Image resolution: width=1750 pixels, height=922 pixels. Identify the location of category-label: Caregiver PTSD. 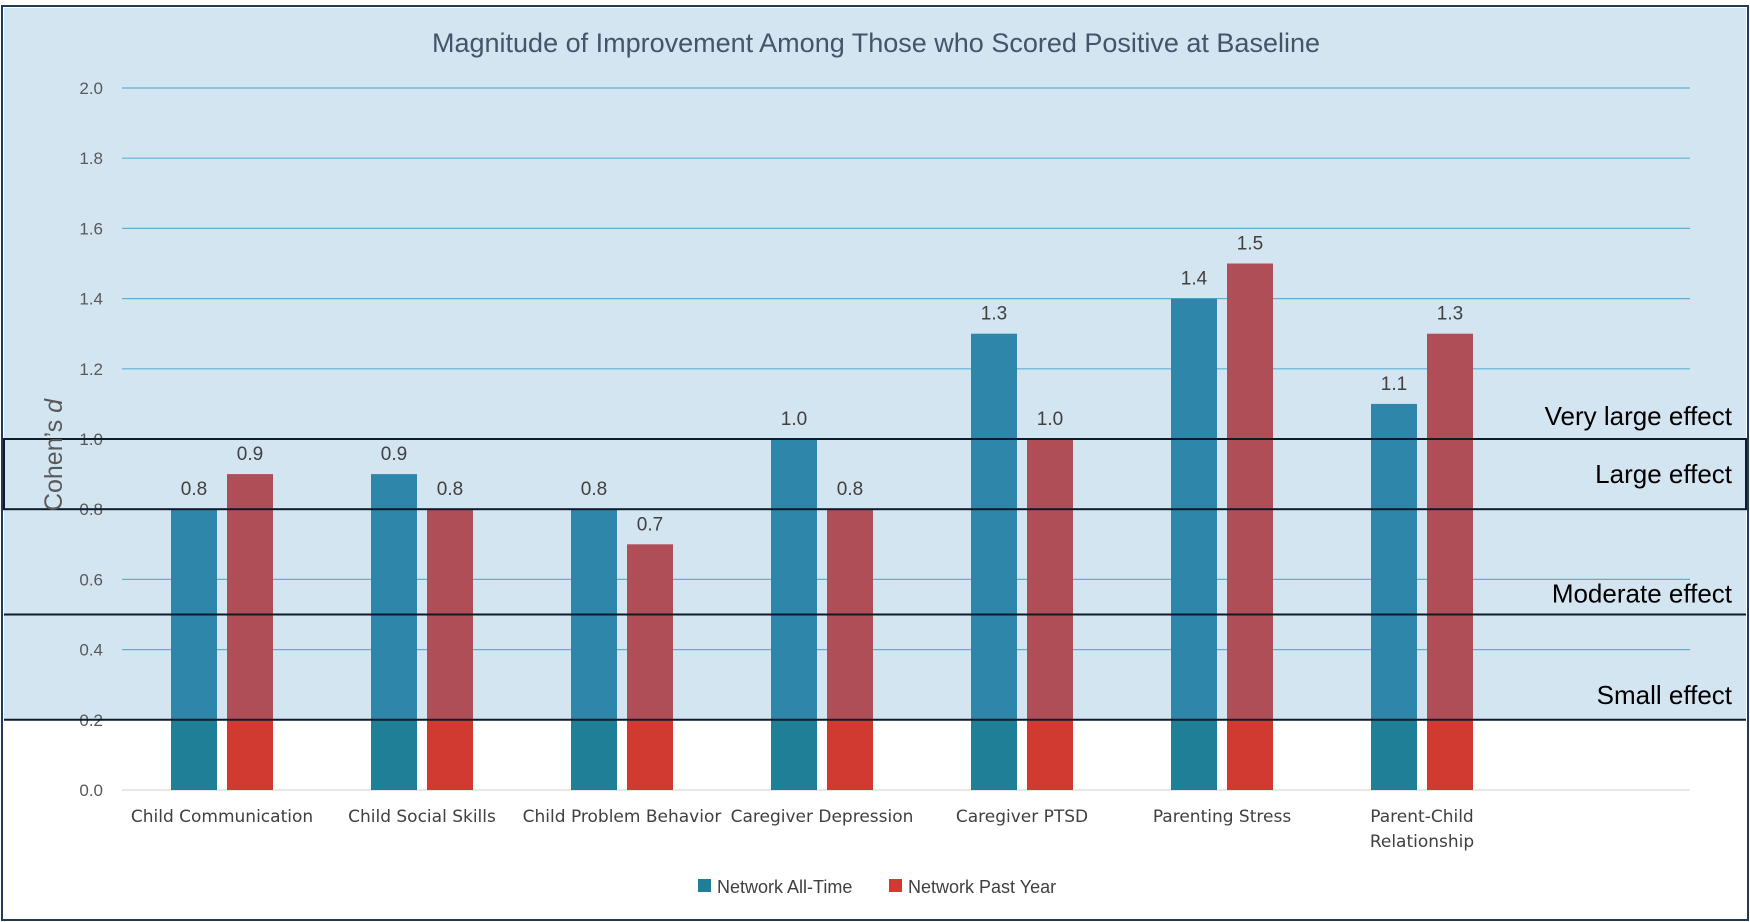
(1022, 817).